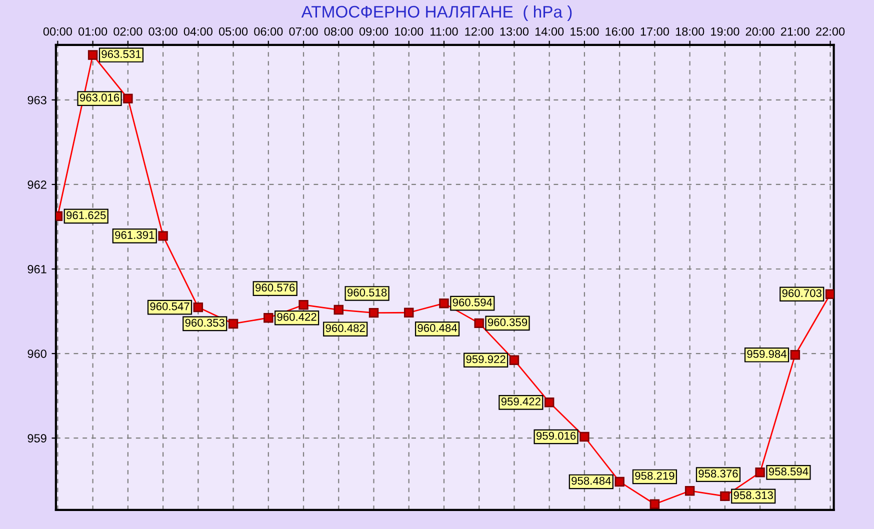  I want to click on x-tick-label: 04:00, so click(198, 31).